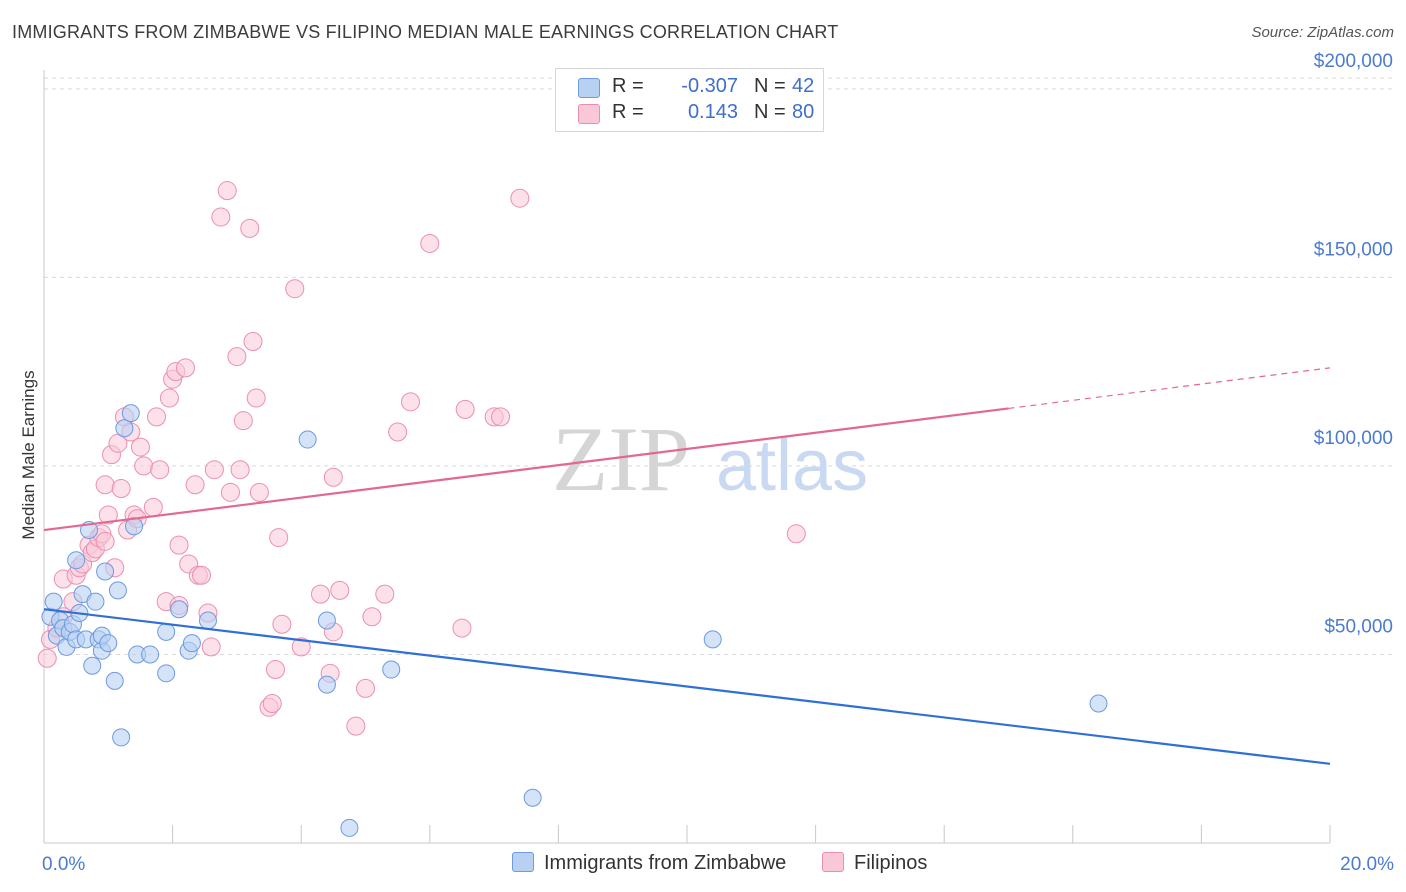  I want to click on bottom-legend-filipinos: Filipinos, so click(874, 863).